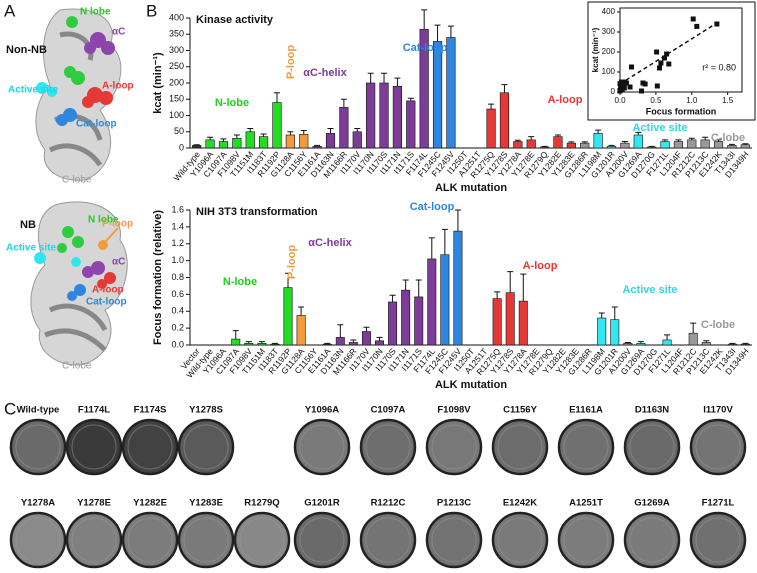  Describe the element at coordinates (609, 51) in the screenshot. I see `y-tick-label: 200` at that location.